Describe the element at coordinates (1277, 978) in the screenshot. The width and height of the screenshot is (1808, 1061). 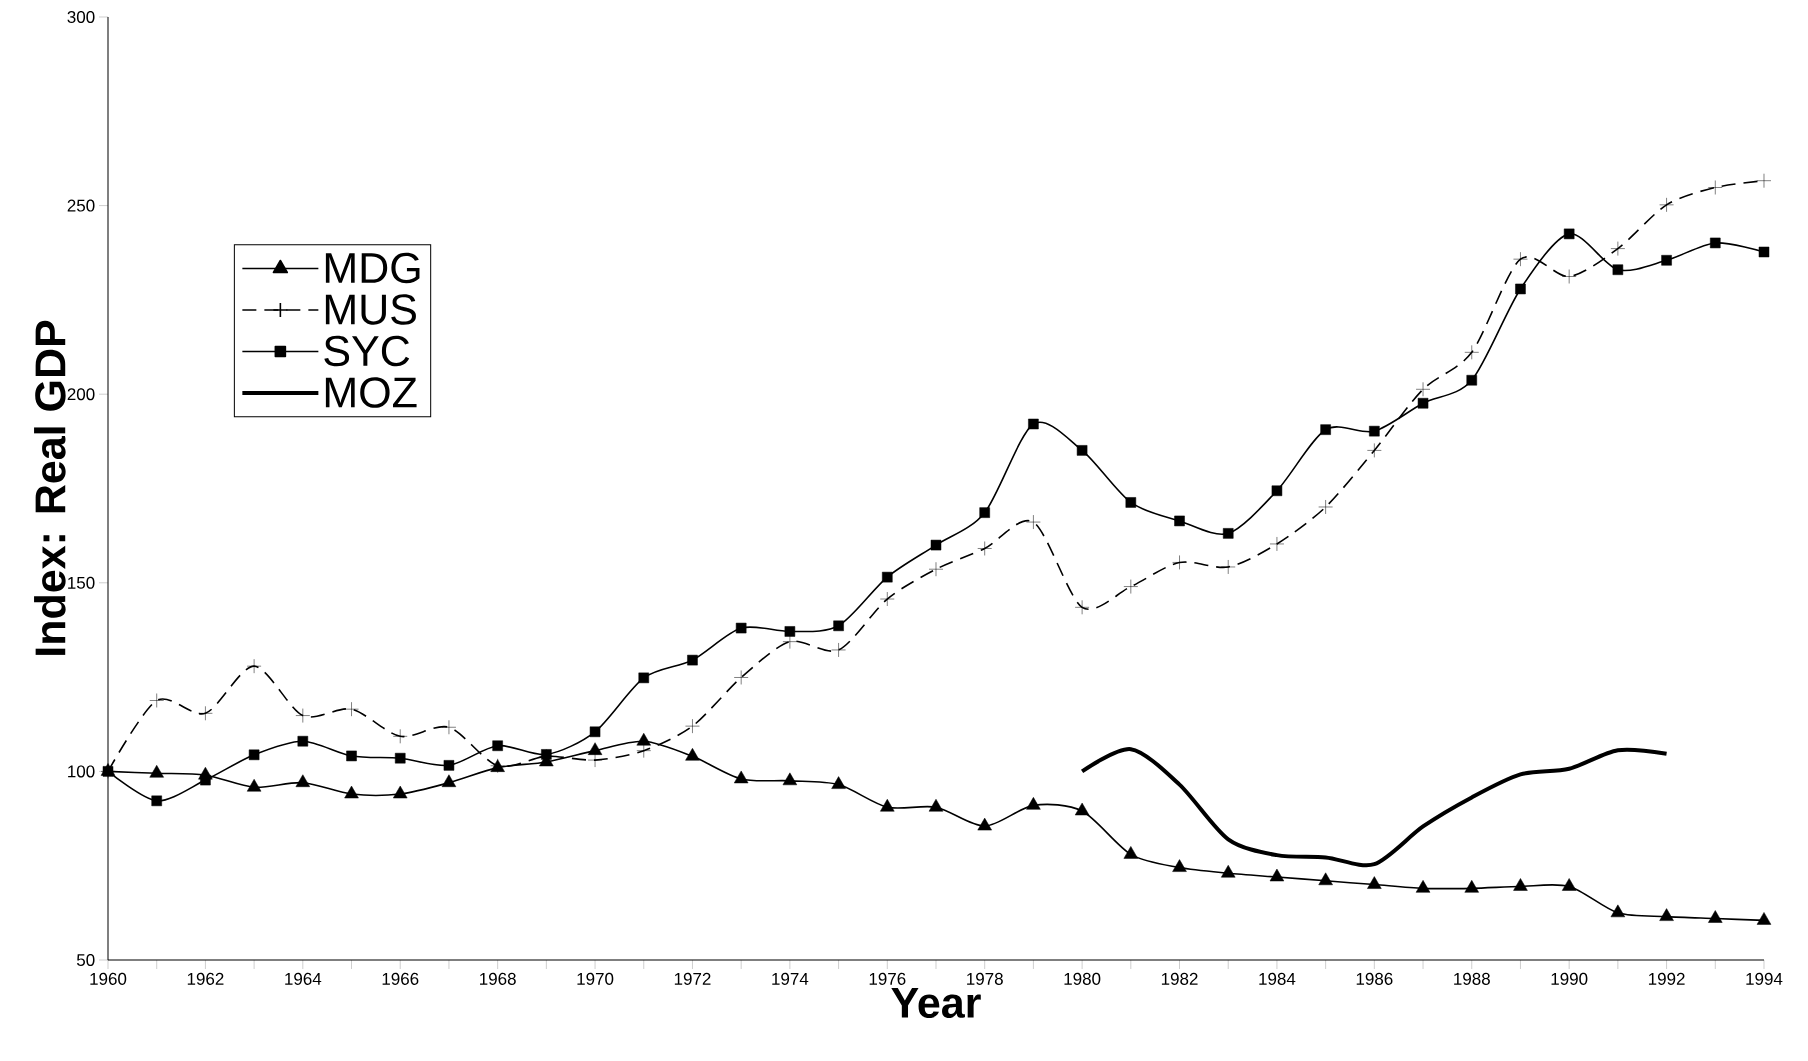
I see `x-tick-label: 1984` at that location.